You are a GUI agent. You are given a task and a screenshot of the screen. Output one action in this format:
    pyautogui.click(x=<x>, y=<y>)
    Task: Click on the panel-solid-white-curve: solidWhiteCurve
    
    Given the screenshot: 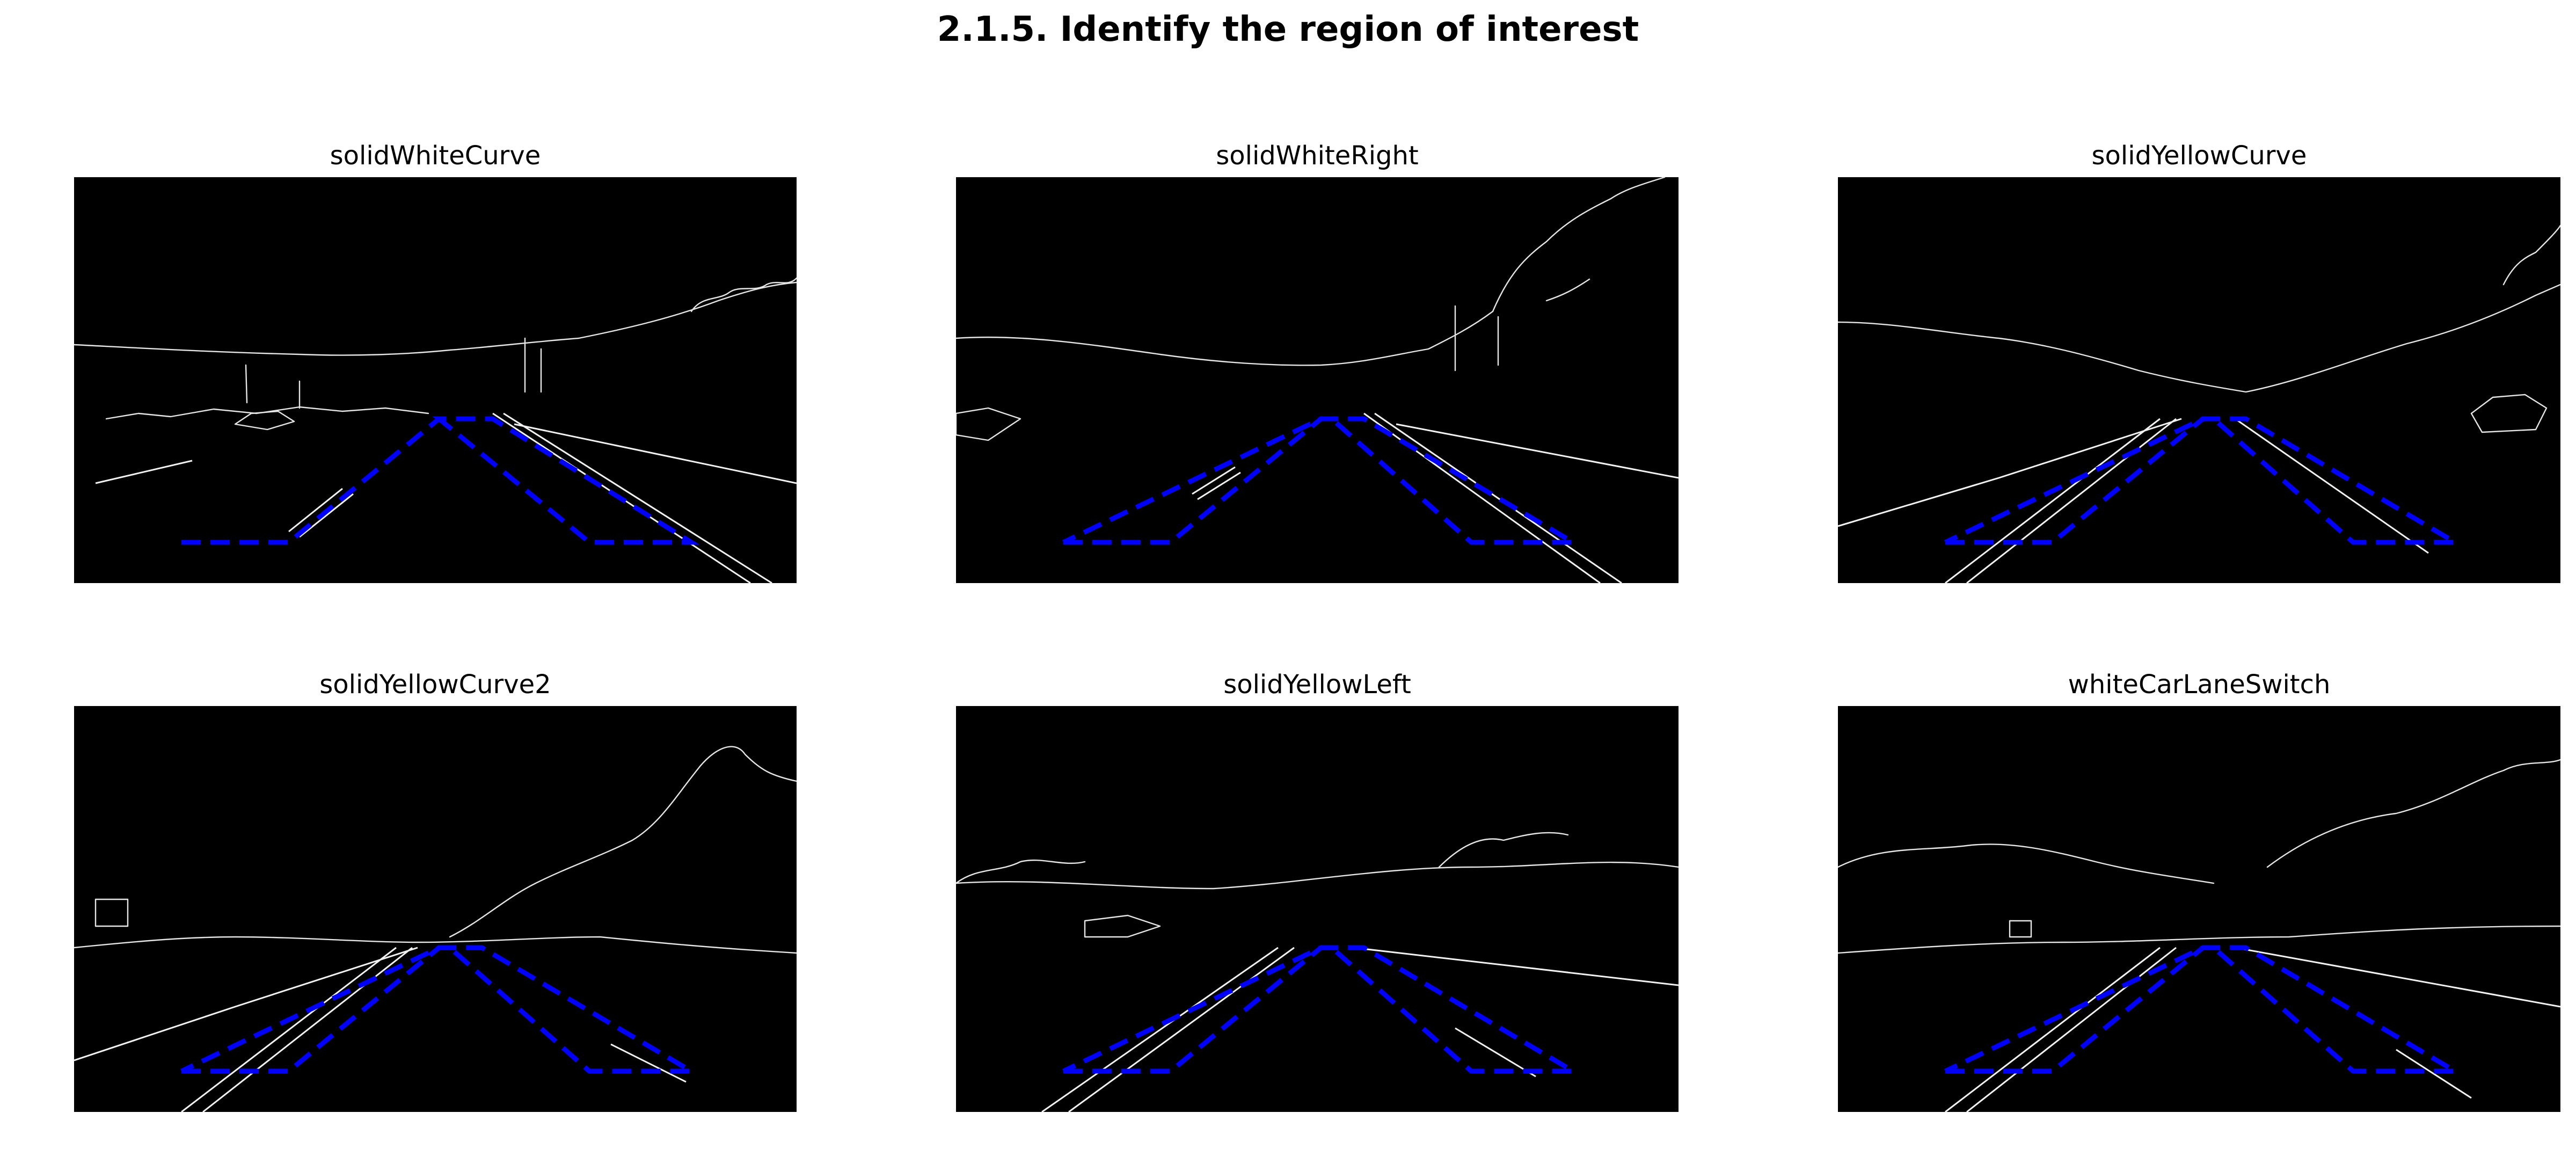 What is the action you would take?
    pyautogui.click(x=436, y=362)
    